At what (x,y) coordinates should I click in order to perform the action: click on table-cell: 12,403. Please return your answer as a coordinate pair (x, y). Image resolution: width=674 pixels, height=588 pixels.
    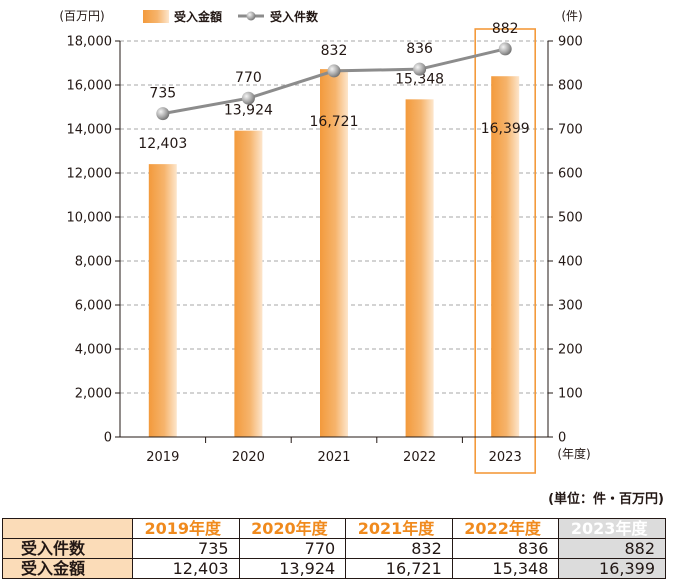
    Looking at the image, I should click on (186, 568).